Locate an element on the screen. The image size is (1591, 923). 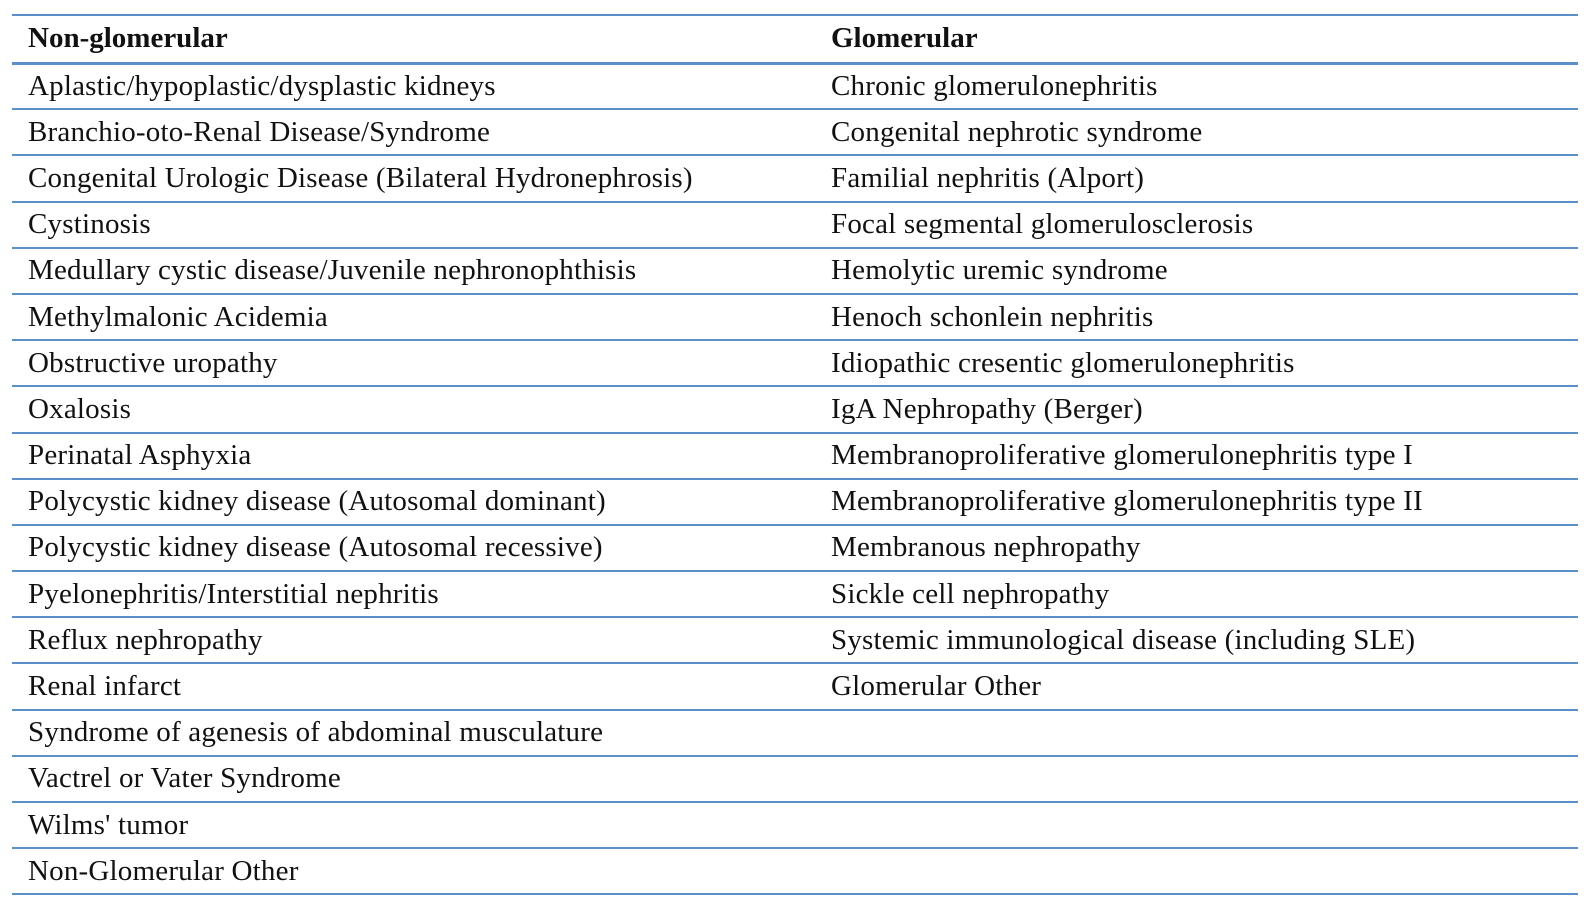
table-row: Wilms' tumor is located at coordinates (795, 825).